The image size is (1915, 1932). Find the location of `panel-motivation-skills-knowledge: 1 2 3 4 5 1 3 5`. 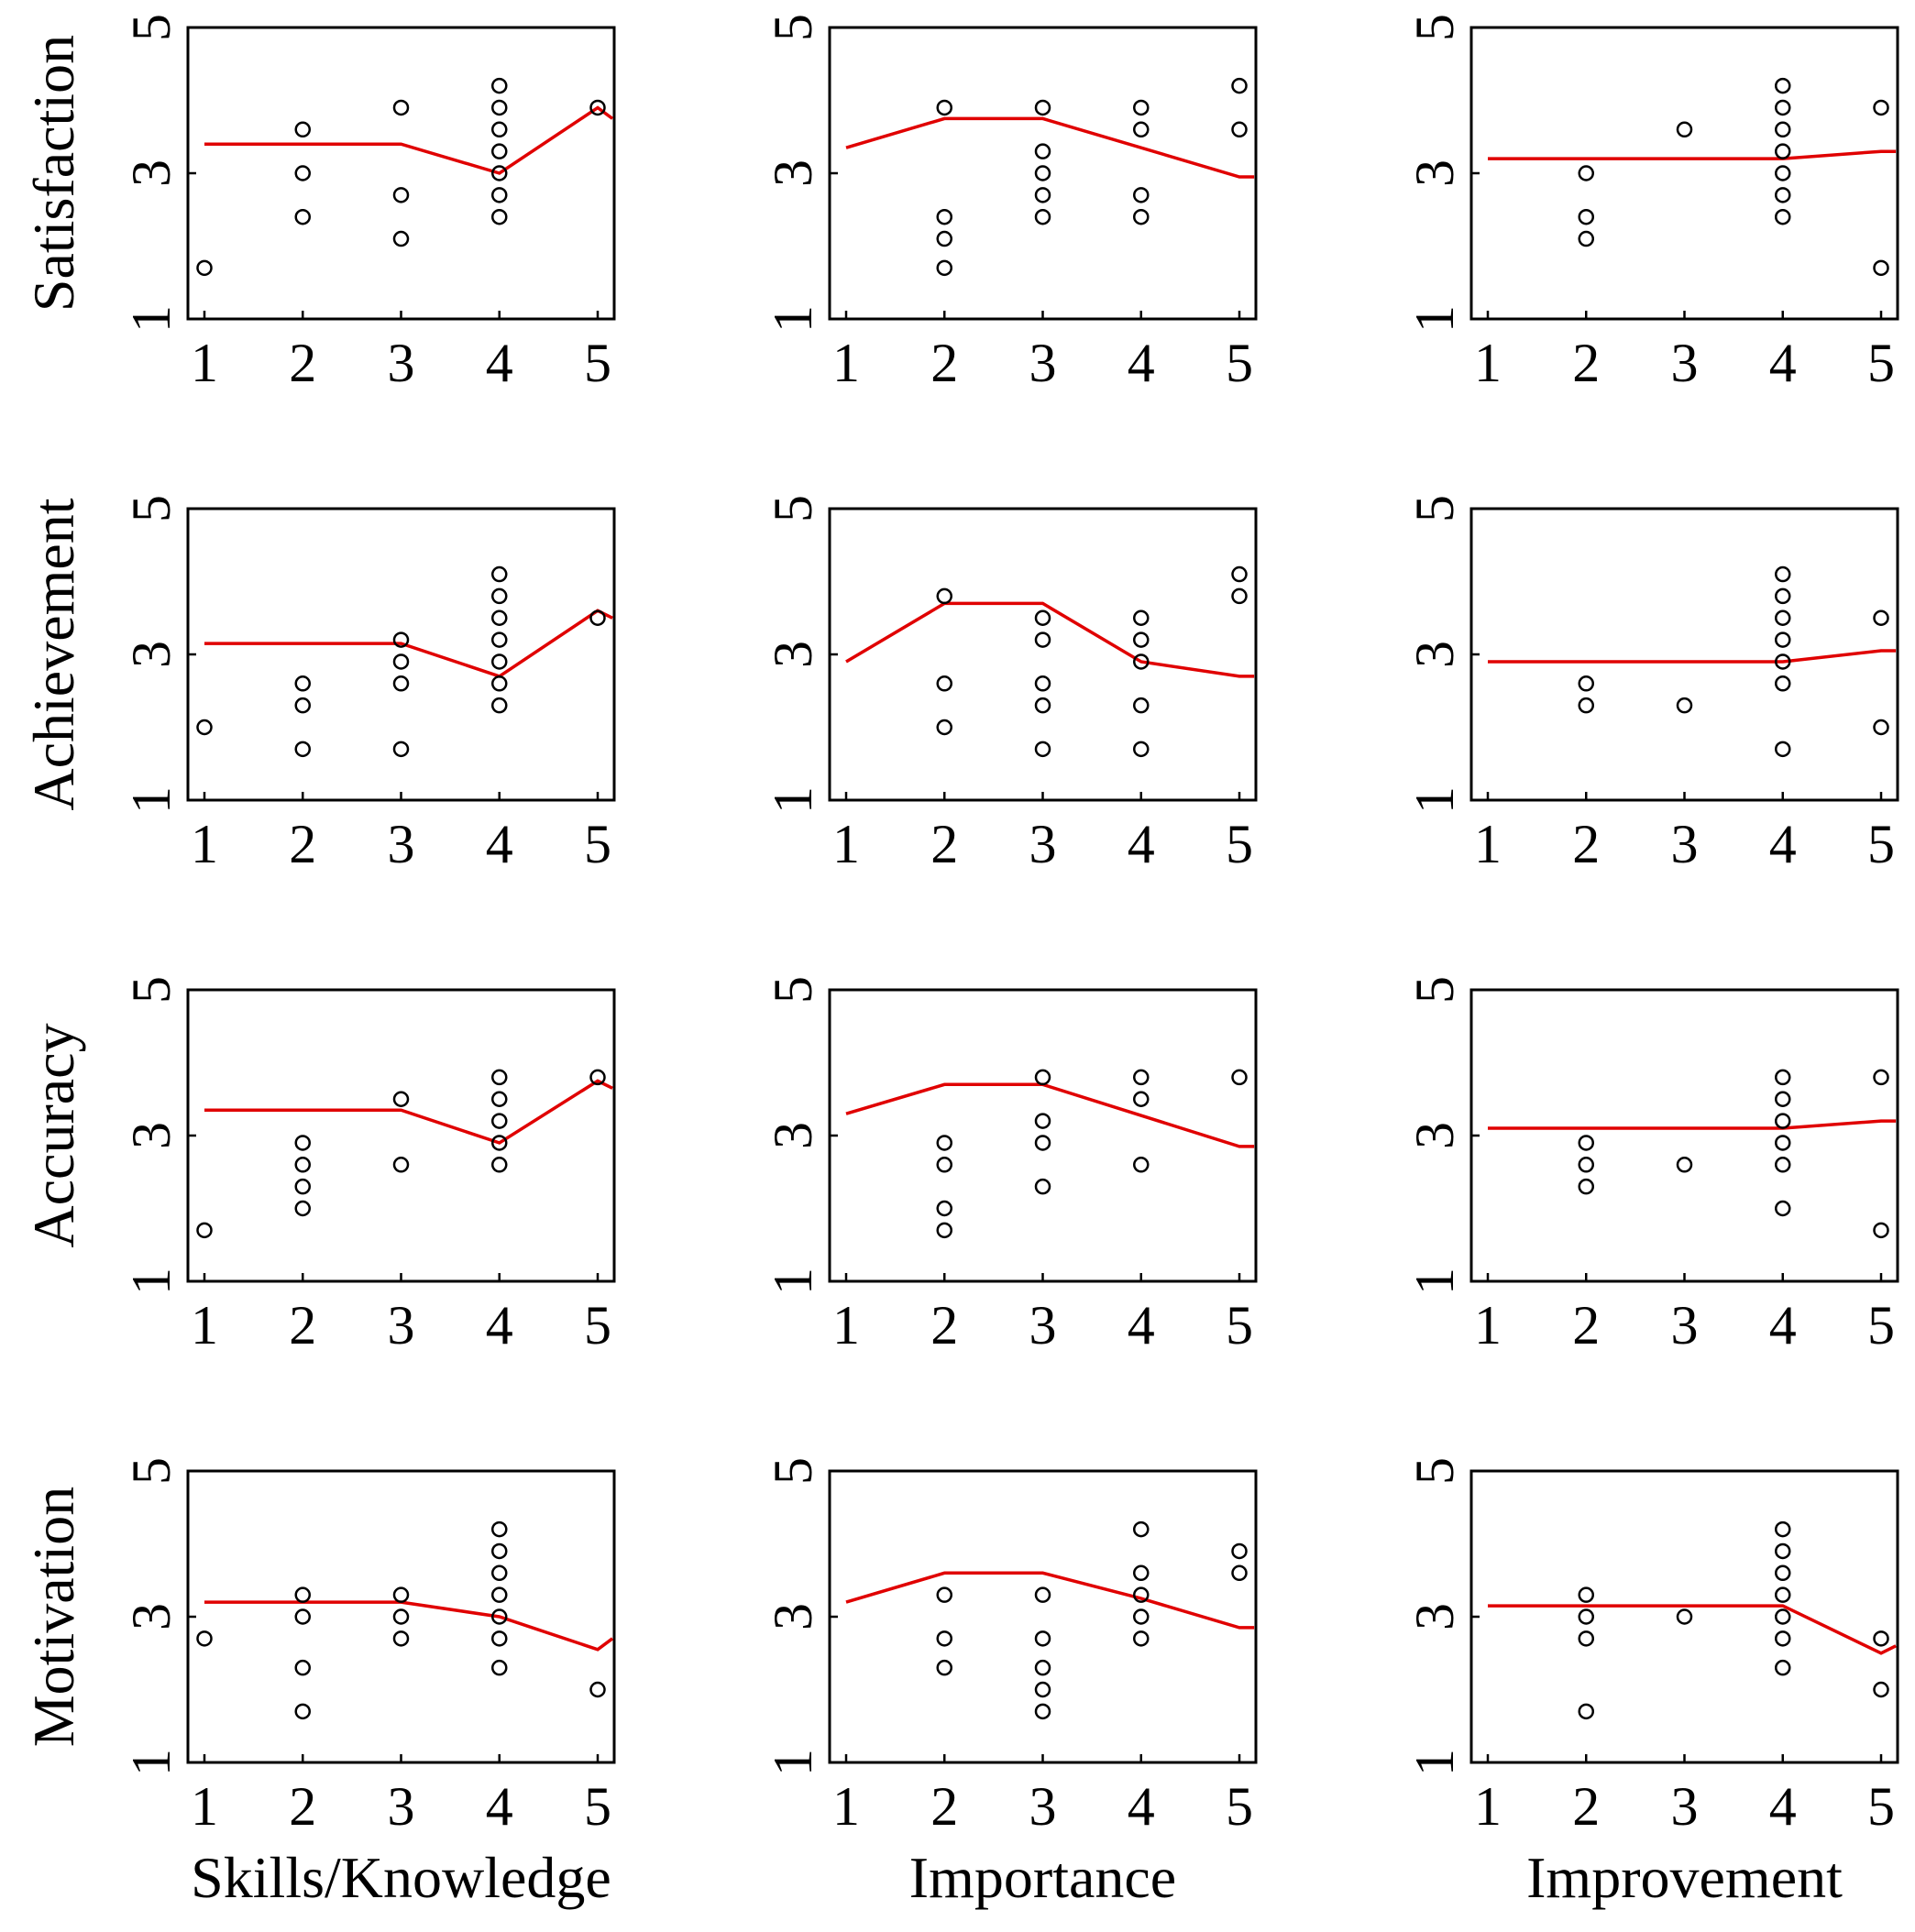

panel-motivation-skills-knowledge: 1 2 3 4 5 1 3 5 is located at coordinates (369, 1647).